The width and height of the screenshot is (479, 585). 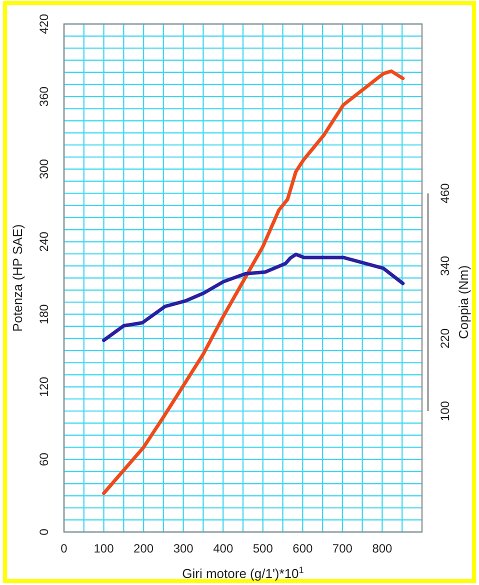 What do you see at coordinates (44, 169) in the screenshot?
I see `y-tick-label: 300` at bounding box center [44, 169].